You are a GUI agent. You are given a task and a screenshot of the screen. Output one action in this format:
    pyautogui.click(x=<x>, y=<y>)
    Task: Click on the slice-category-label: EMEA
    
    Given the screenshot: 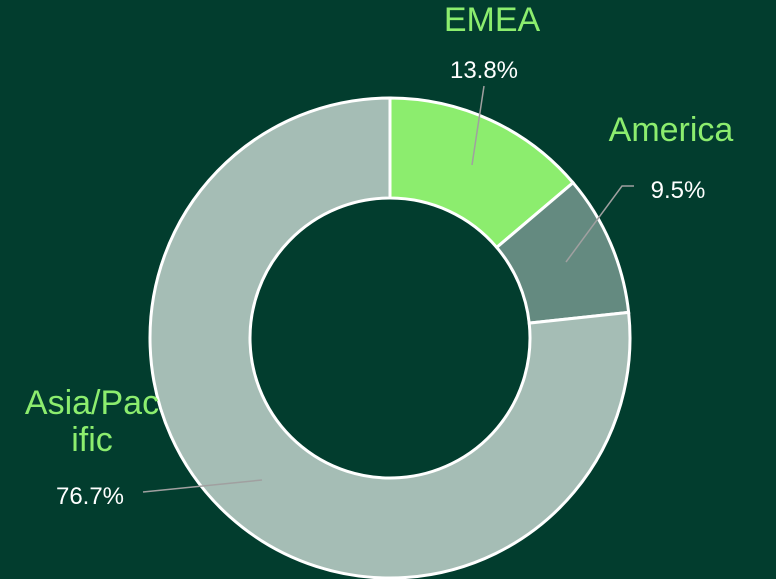 What is the action you would take?
    pyautogui.click(x=492, y=20)
    